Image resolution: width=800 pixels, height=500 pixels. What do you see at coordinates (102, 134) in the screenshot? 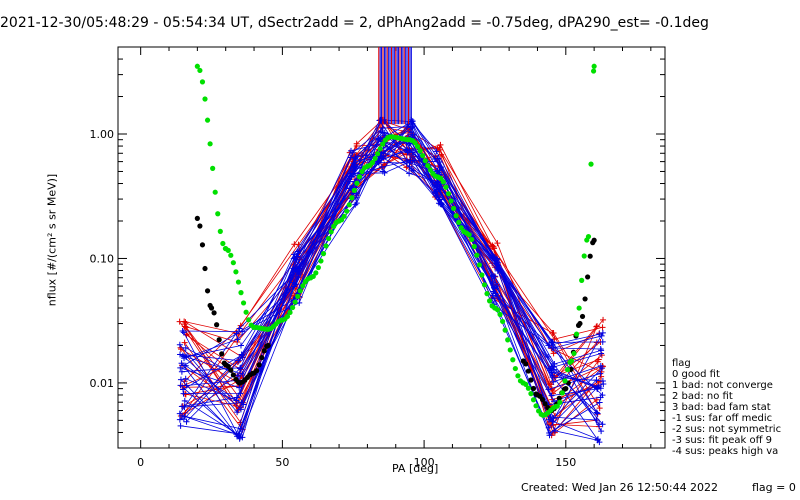
I see `y-tick-label: 1.00` at bounding box center [102, 134].